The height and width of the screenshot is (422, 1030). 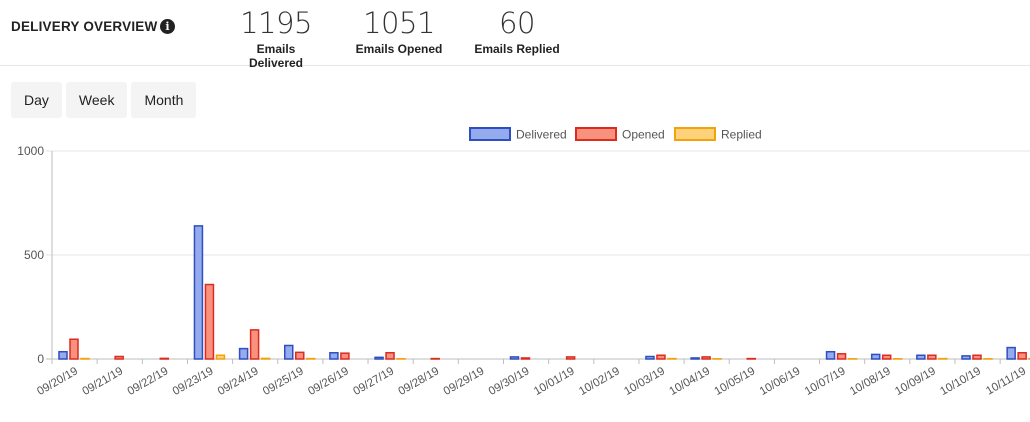 I want to click on x-tick-label: 09/22/19, so click(x=148, y=381).